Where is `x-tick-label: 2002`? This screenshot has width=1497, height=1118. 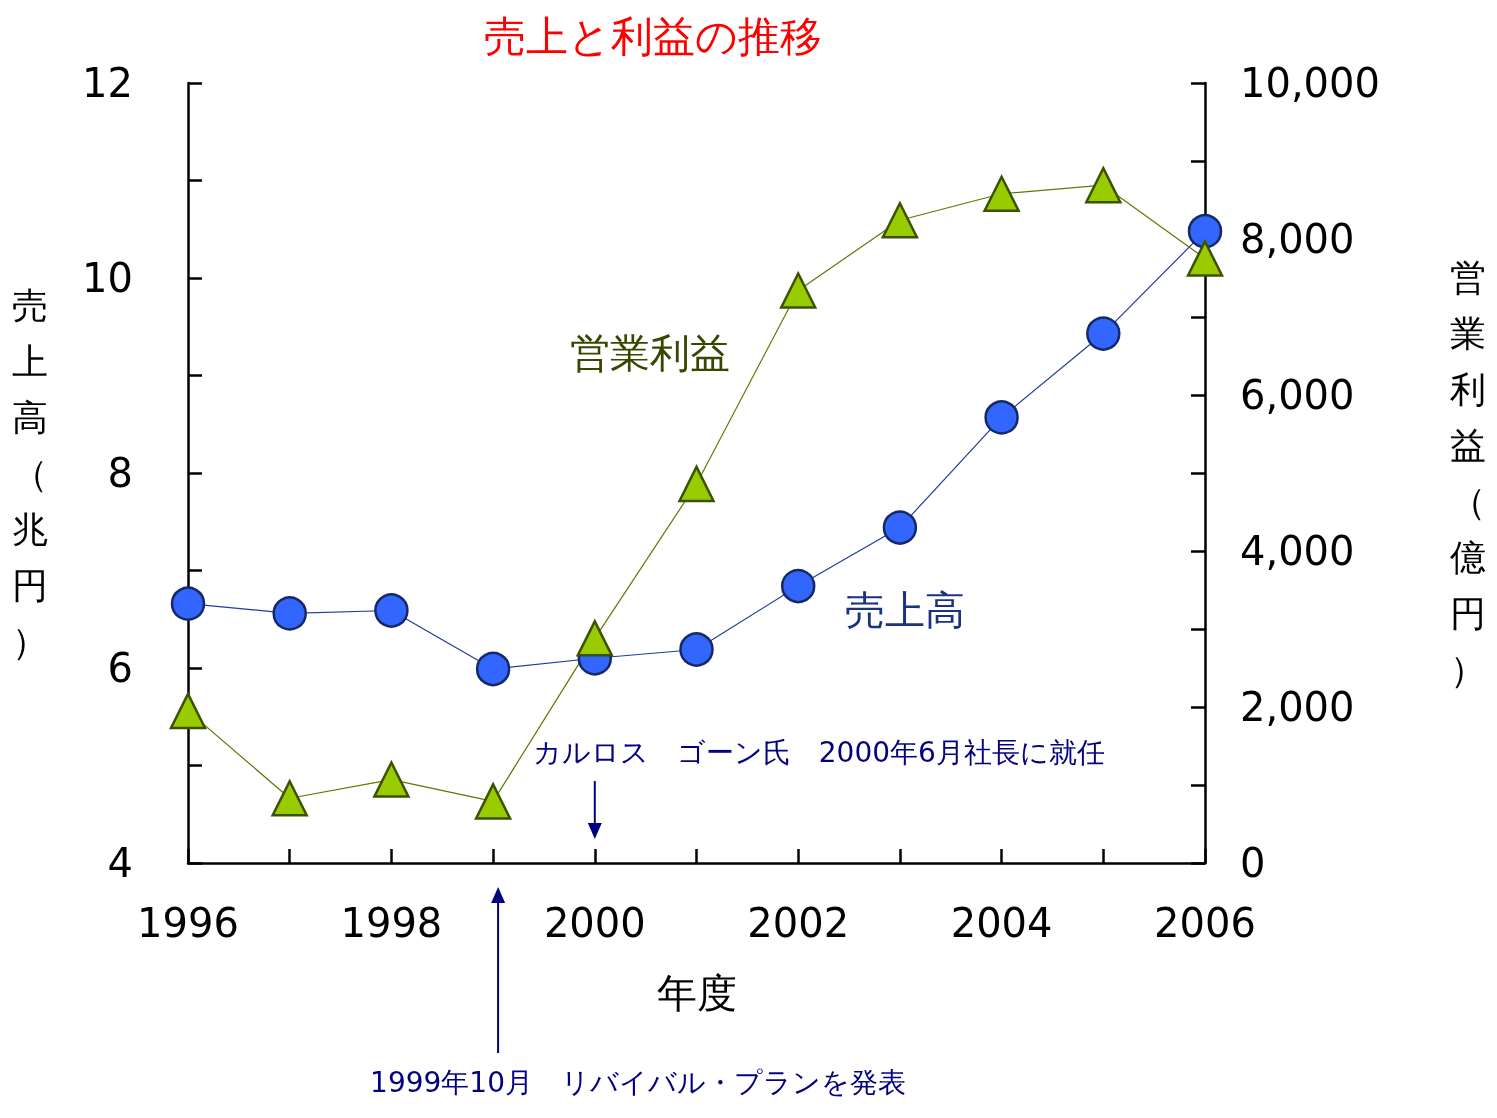 x-tick-label: 2002 is located at coordinates (798, 923).